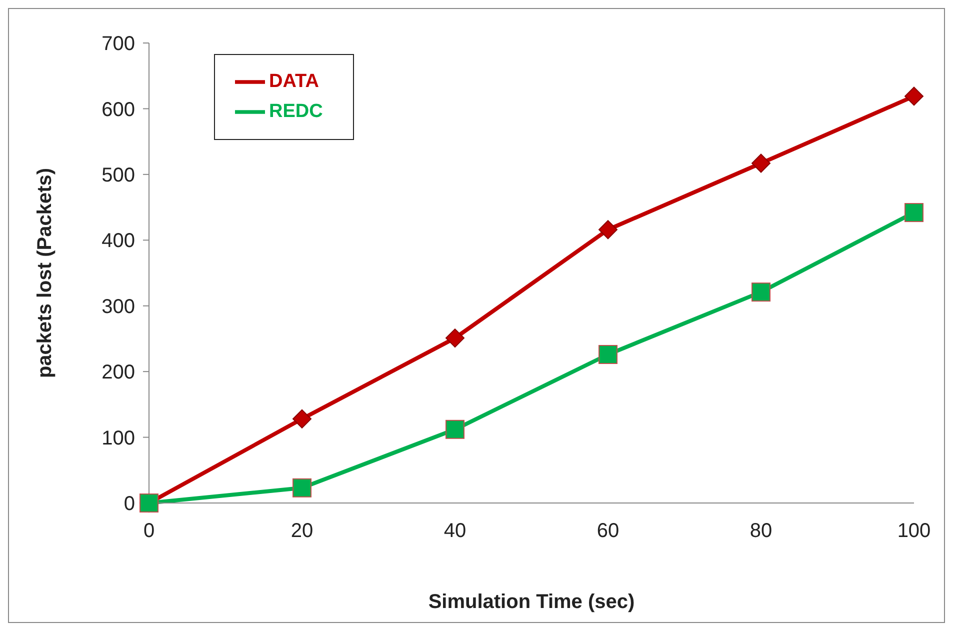  I want to click on x-tick-label: 20, so click(302, 531).